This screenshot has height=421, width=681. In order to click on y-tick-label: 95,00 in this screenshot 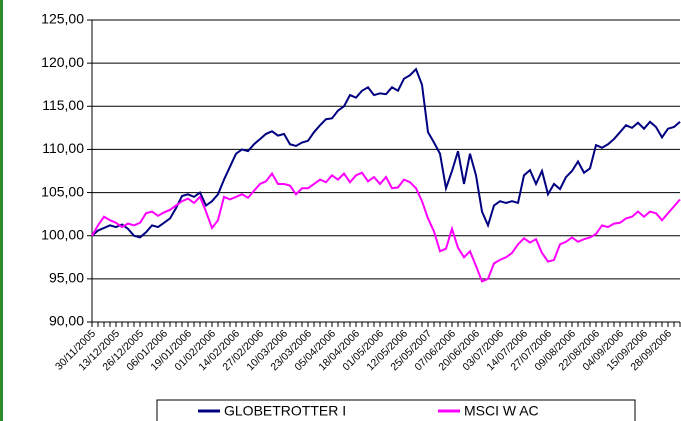, I will do `click(66, 278)`.